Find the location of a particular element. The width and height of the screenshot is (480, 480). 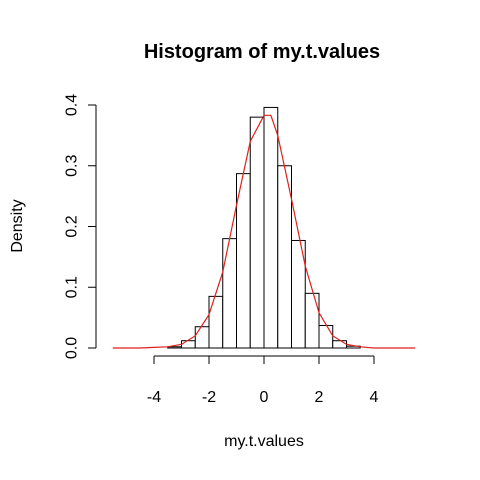

y-tick-label: 0.3 is located at coordinates (72, 166).